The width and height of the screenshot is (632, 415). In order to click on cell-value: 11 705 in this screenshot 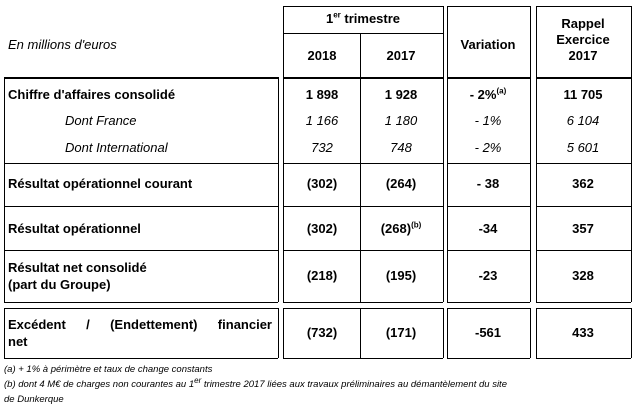, I will do `click(583, 94)`.